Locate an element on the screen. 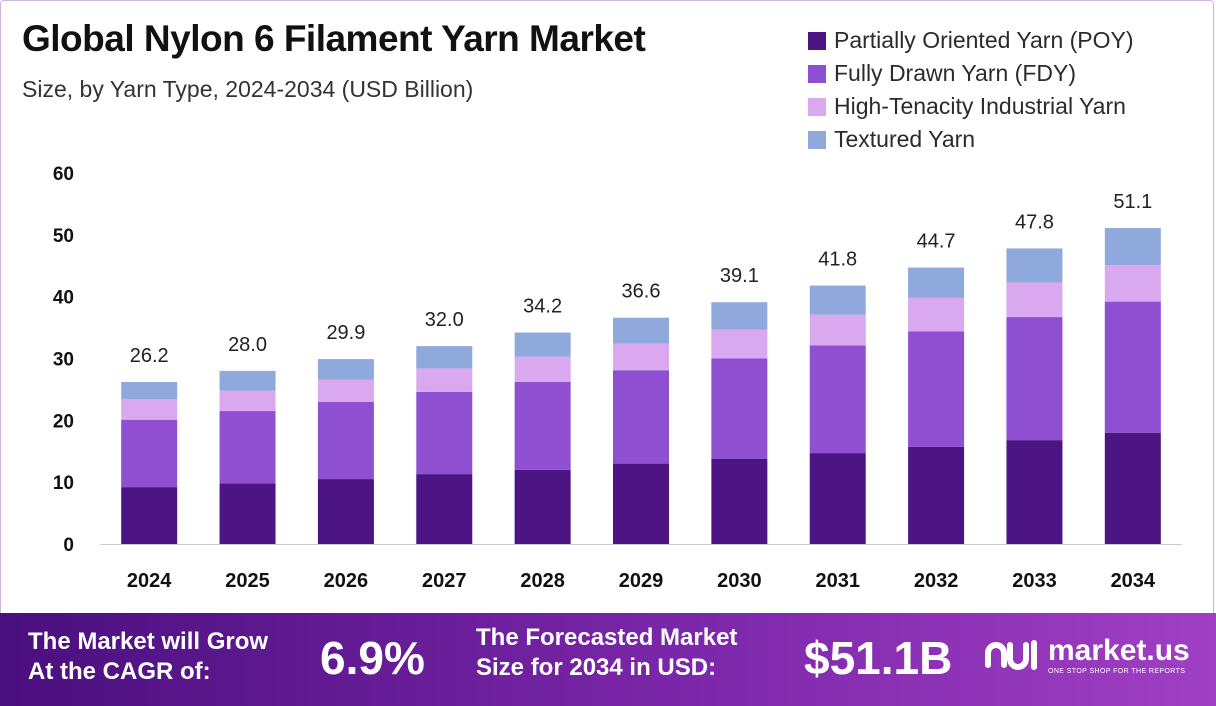 Image resolution: width=1216 pixels, height=706 pixels. y-tick-label: 50 is located at coordinates (63, 236).